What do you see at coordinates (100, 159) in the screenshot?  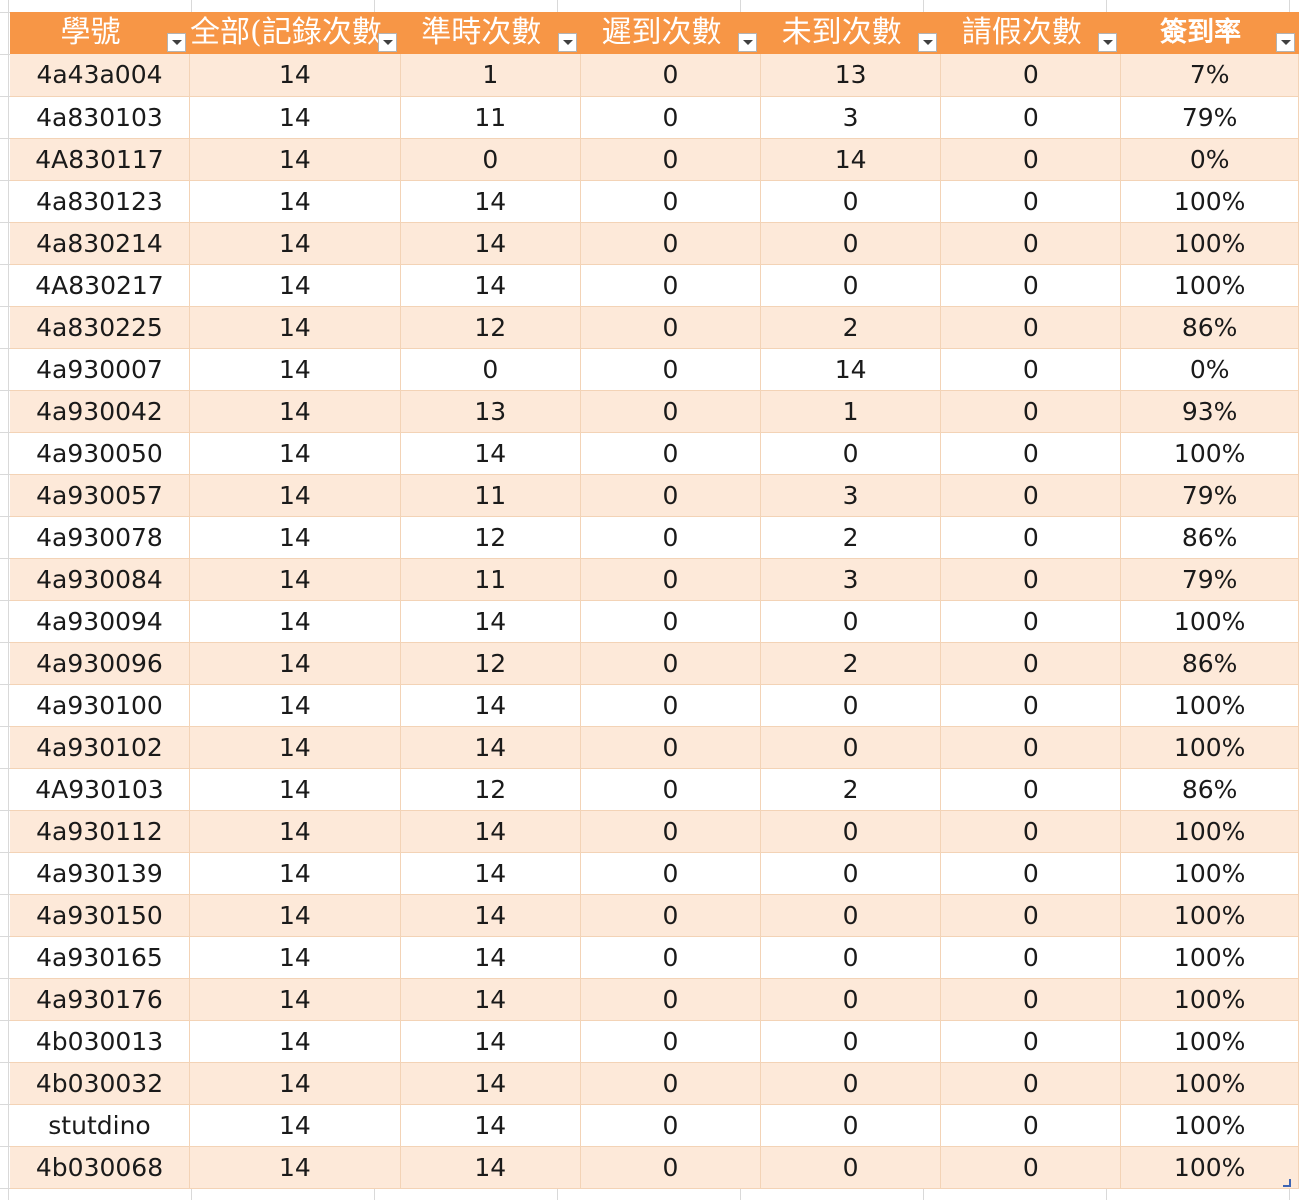 I see `cell-student-id: 4A830117` at bounding box center [100, 159].